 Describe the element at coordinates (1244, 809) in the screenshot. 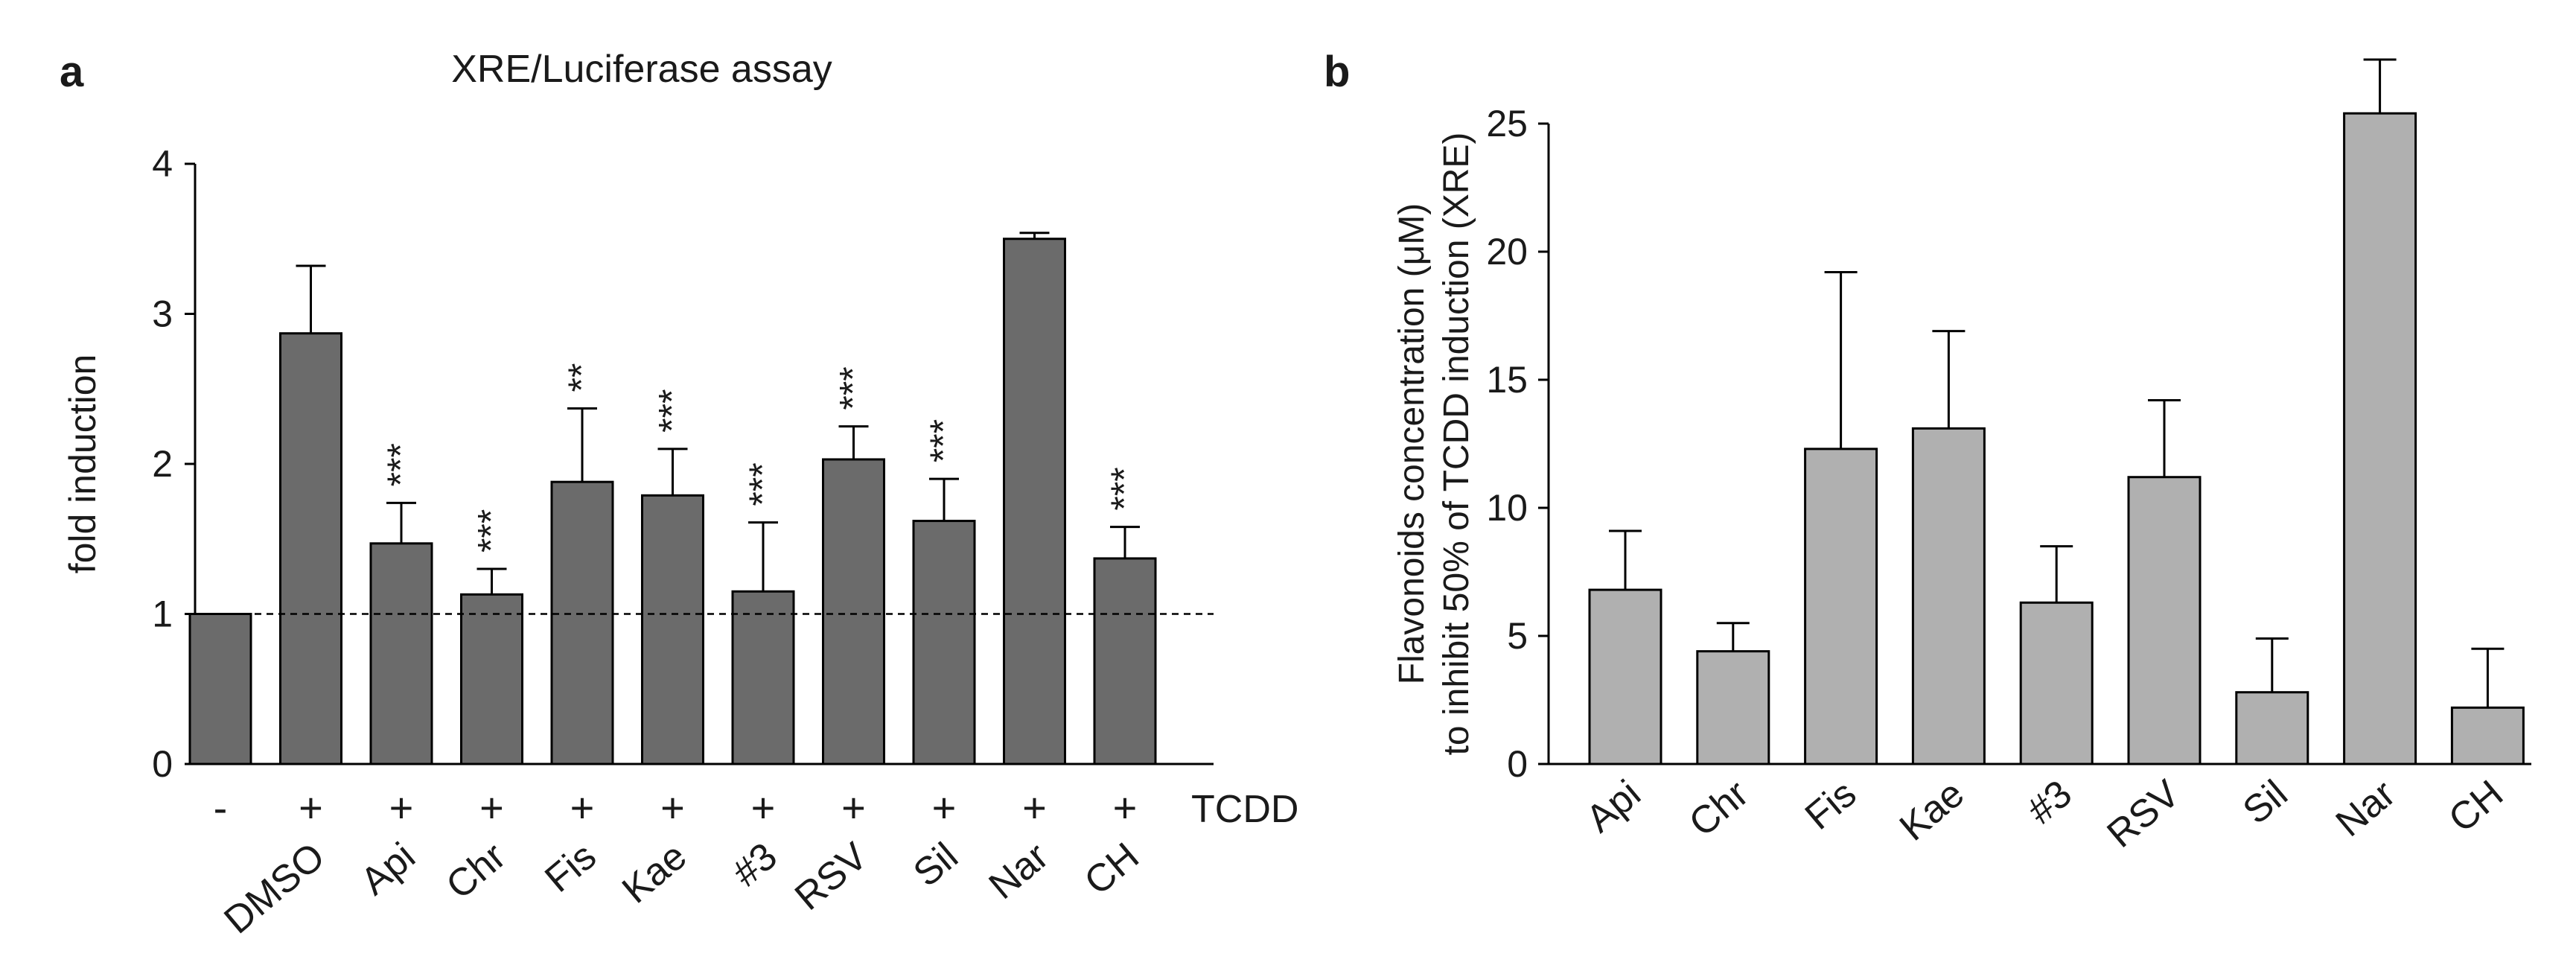

I see `panel-a-treatment-label: TCDD` at that location.